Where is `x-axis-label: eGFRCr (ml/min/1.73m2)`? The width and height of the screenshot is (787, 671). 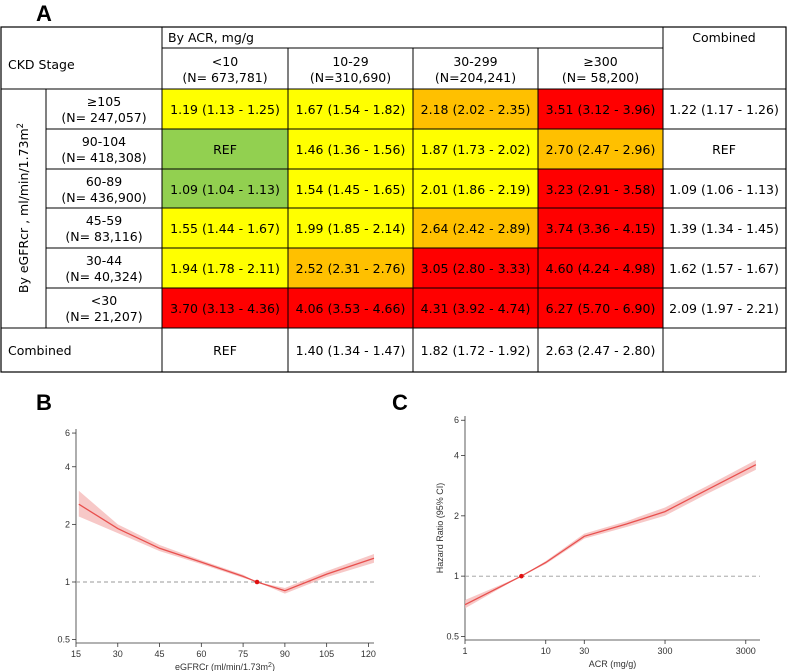 x-axis-label: eGFRCr (ml/min/1.73m2) is located at coordinates (225, 666).